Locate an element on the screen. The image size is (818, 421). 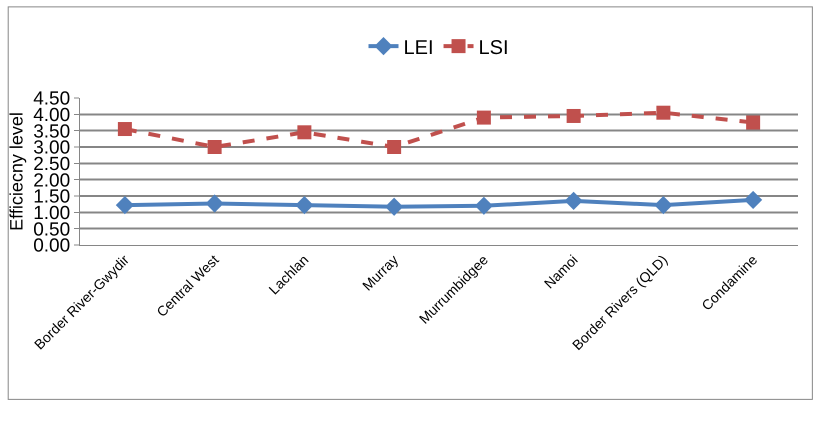
y-tick-label: 0.00 is located at coordinates (51, 246).